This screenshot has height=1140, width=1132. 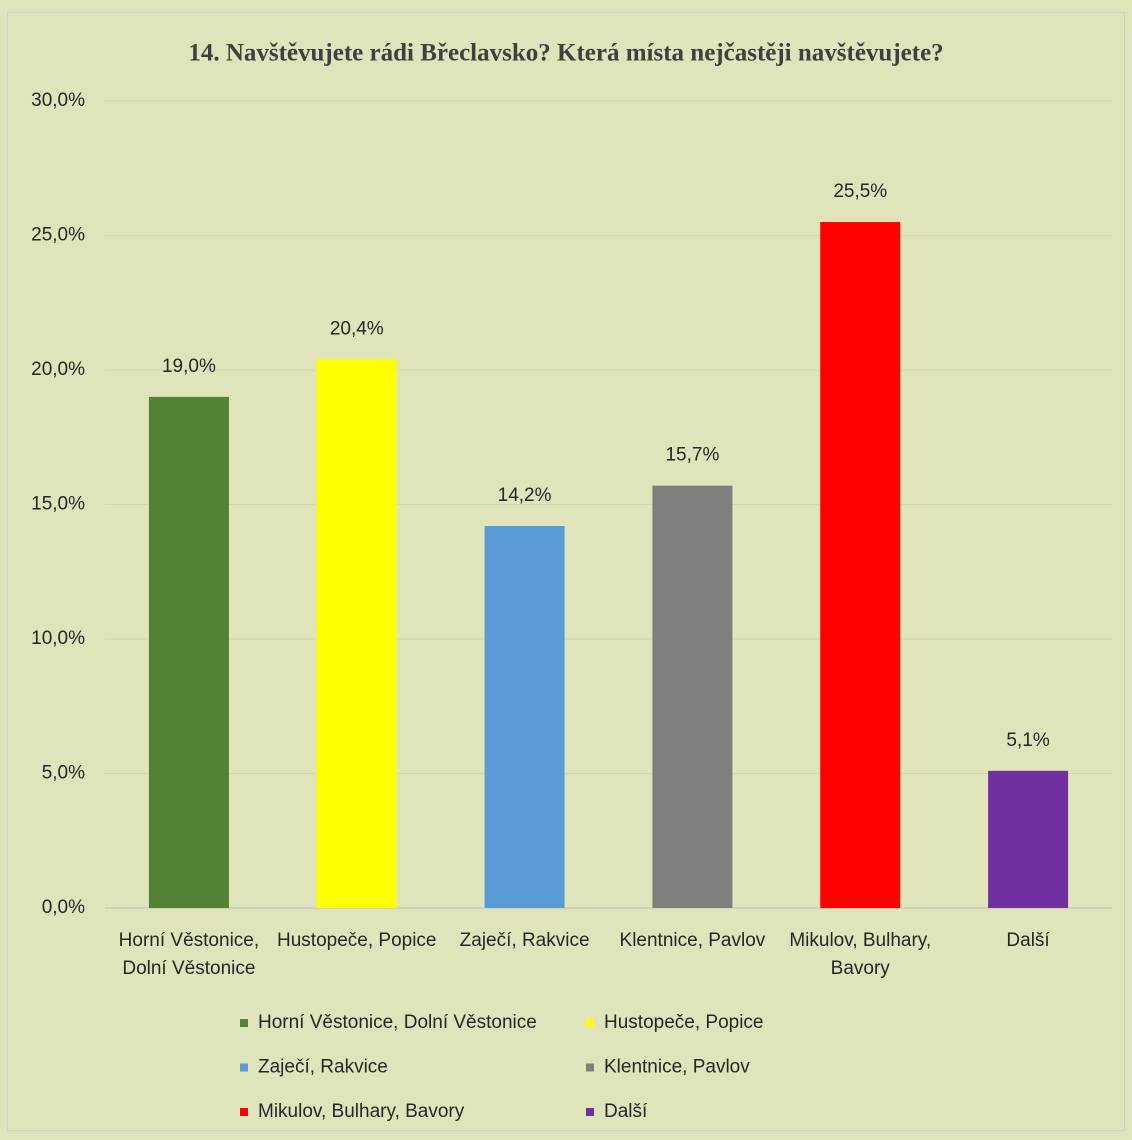 I want to click on value-label: 14,2%, so click(x=525, y=495).